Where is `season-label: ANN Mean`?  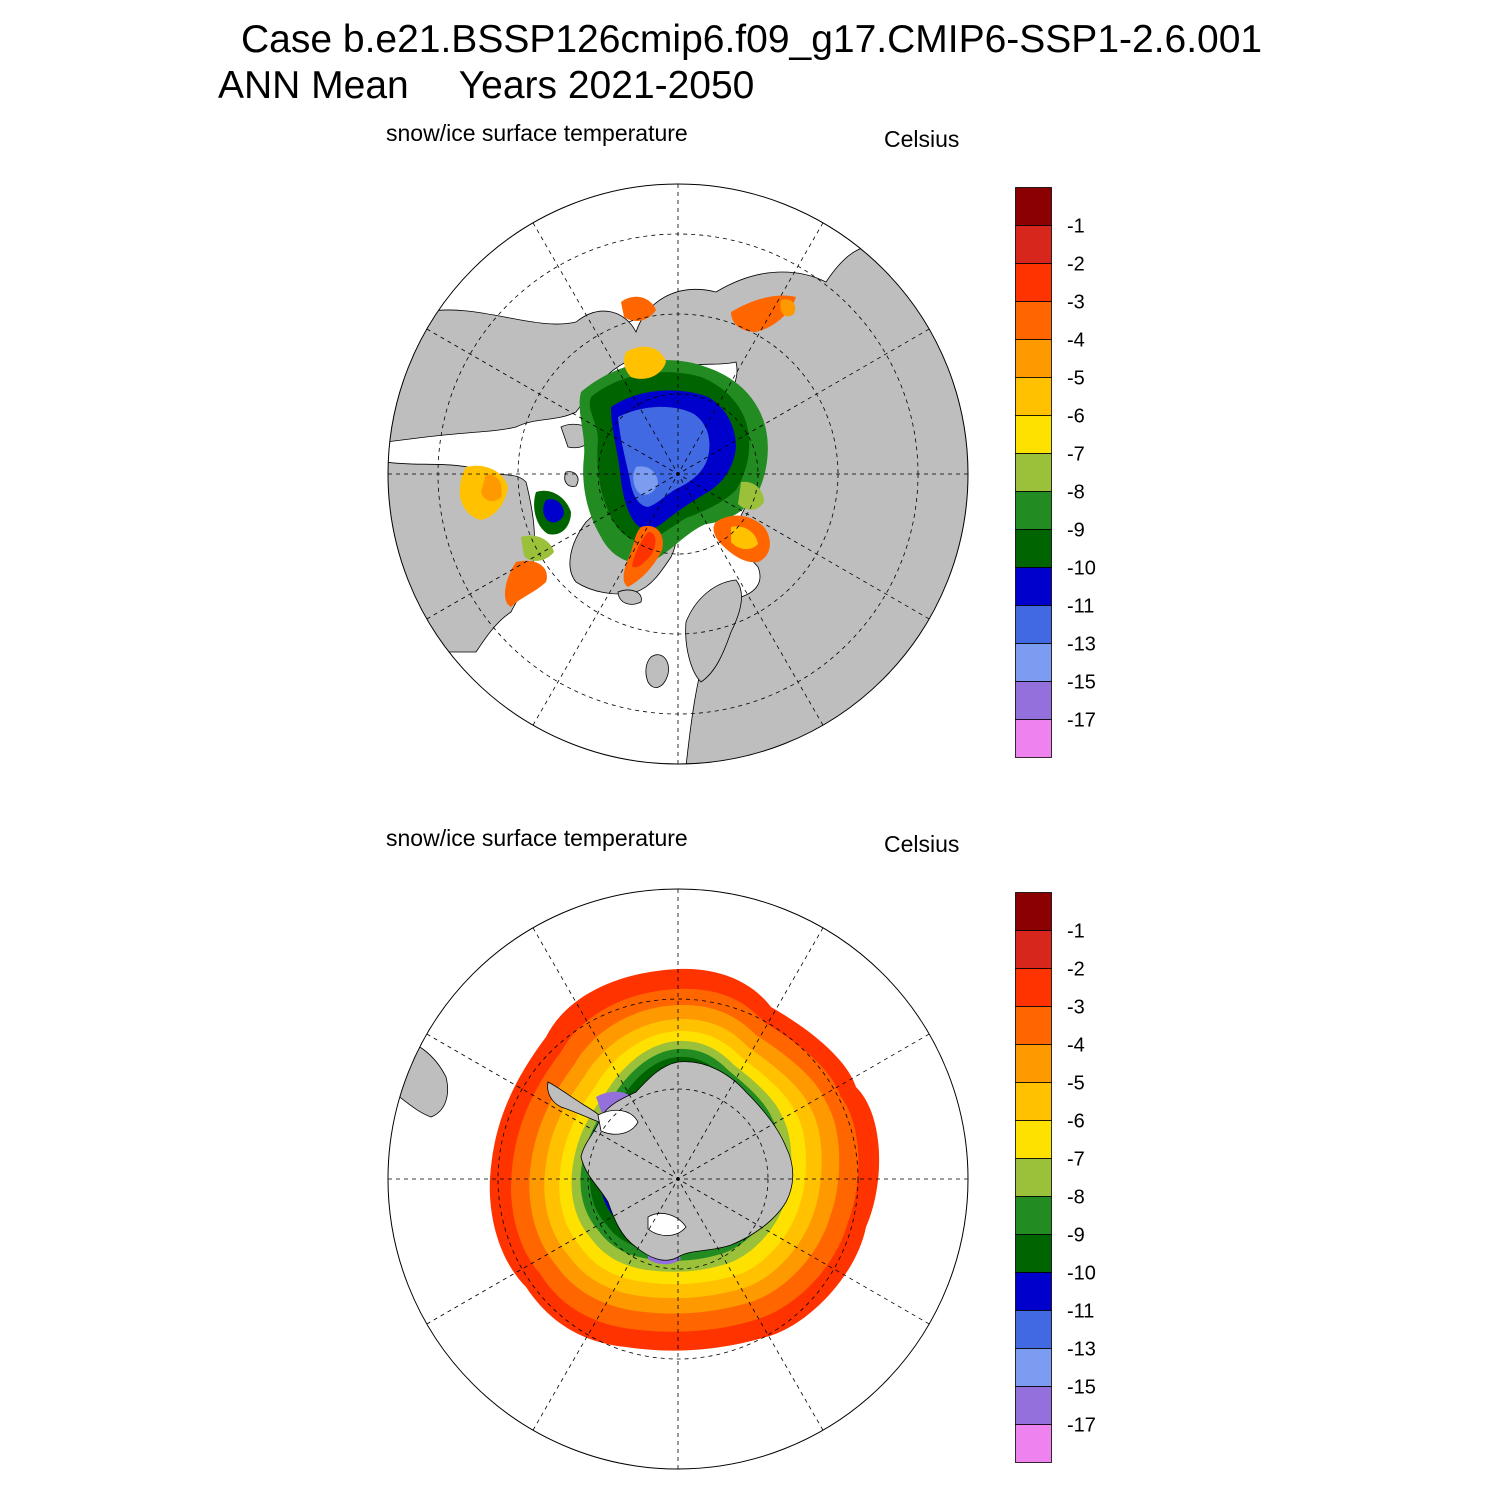 season-label: ANN Mean is located at coordinates (313, 85).